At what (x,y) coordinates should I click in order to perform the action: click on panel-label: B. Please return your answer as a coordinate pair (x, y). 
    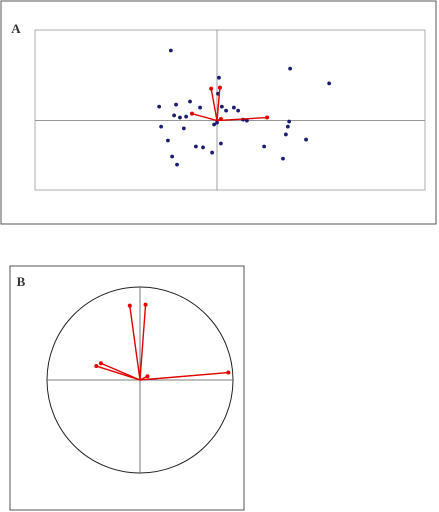
    Looking at the image, I should click on (21, 281).